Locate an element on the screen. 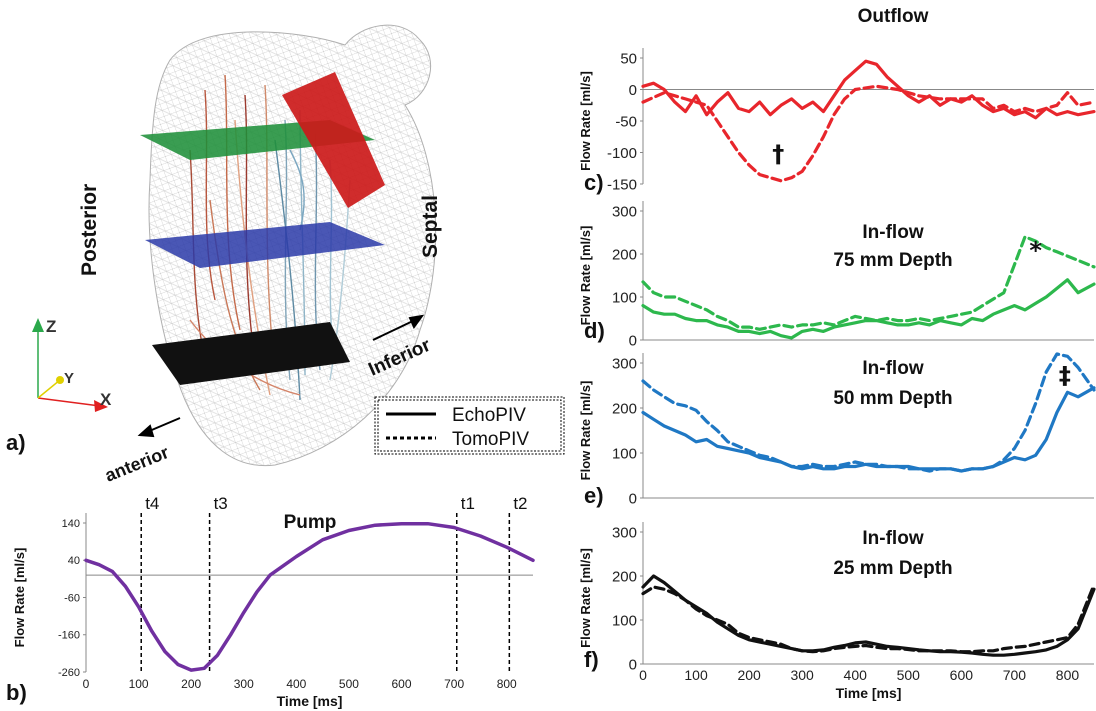 The height and width of the screenshot is (711, 1096). panel-letter: c) is located at coordinates (594, 182).